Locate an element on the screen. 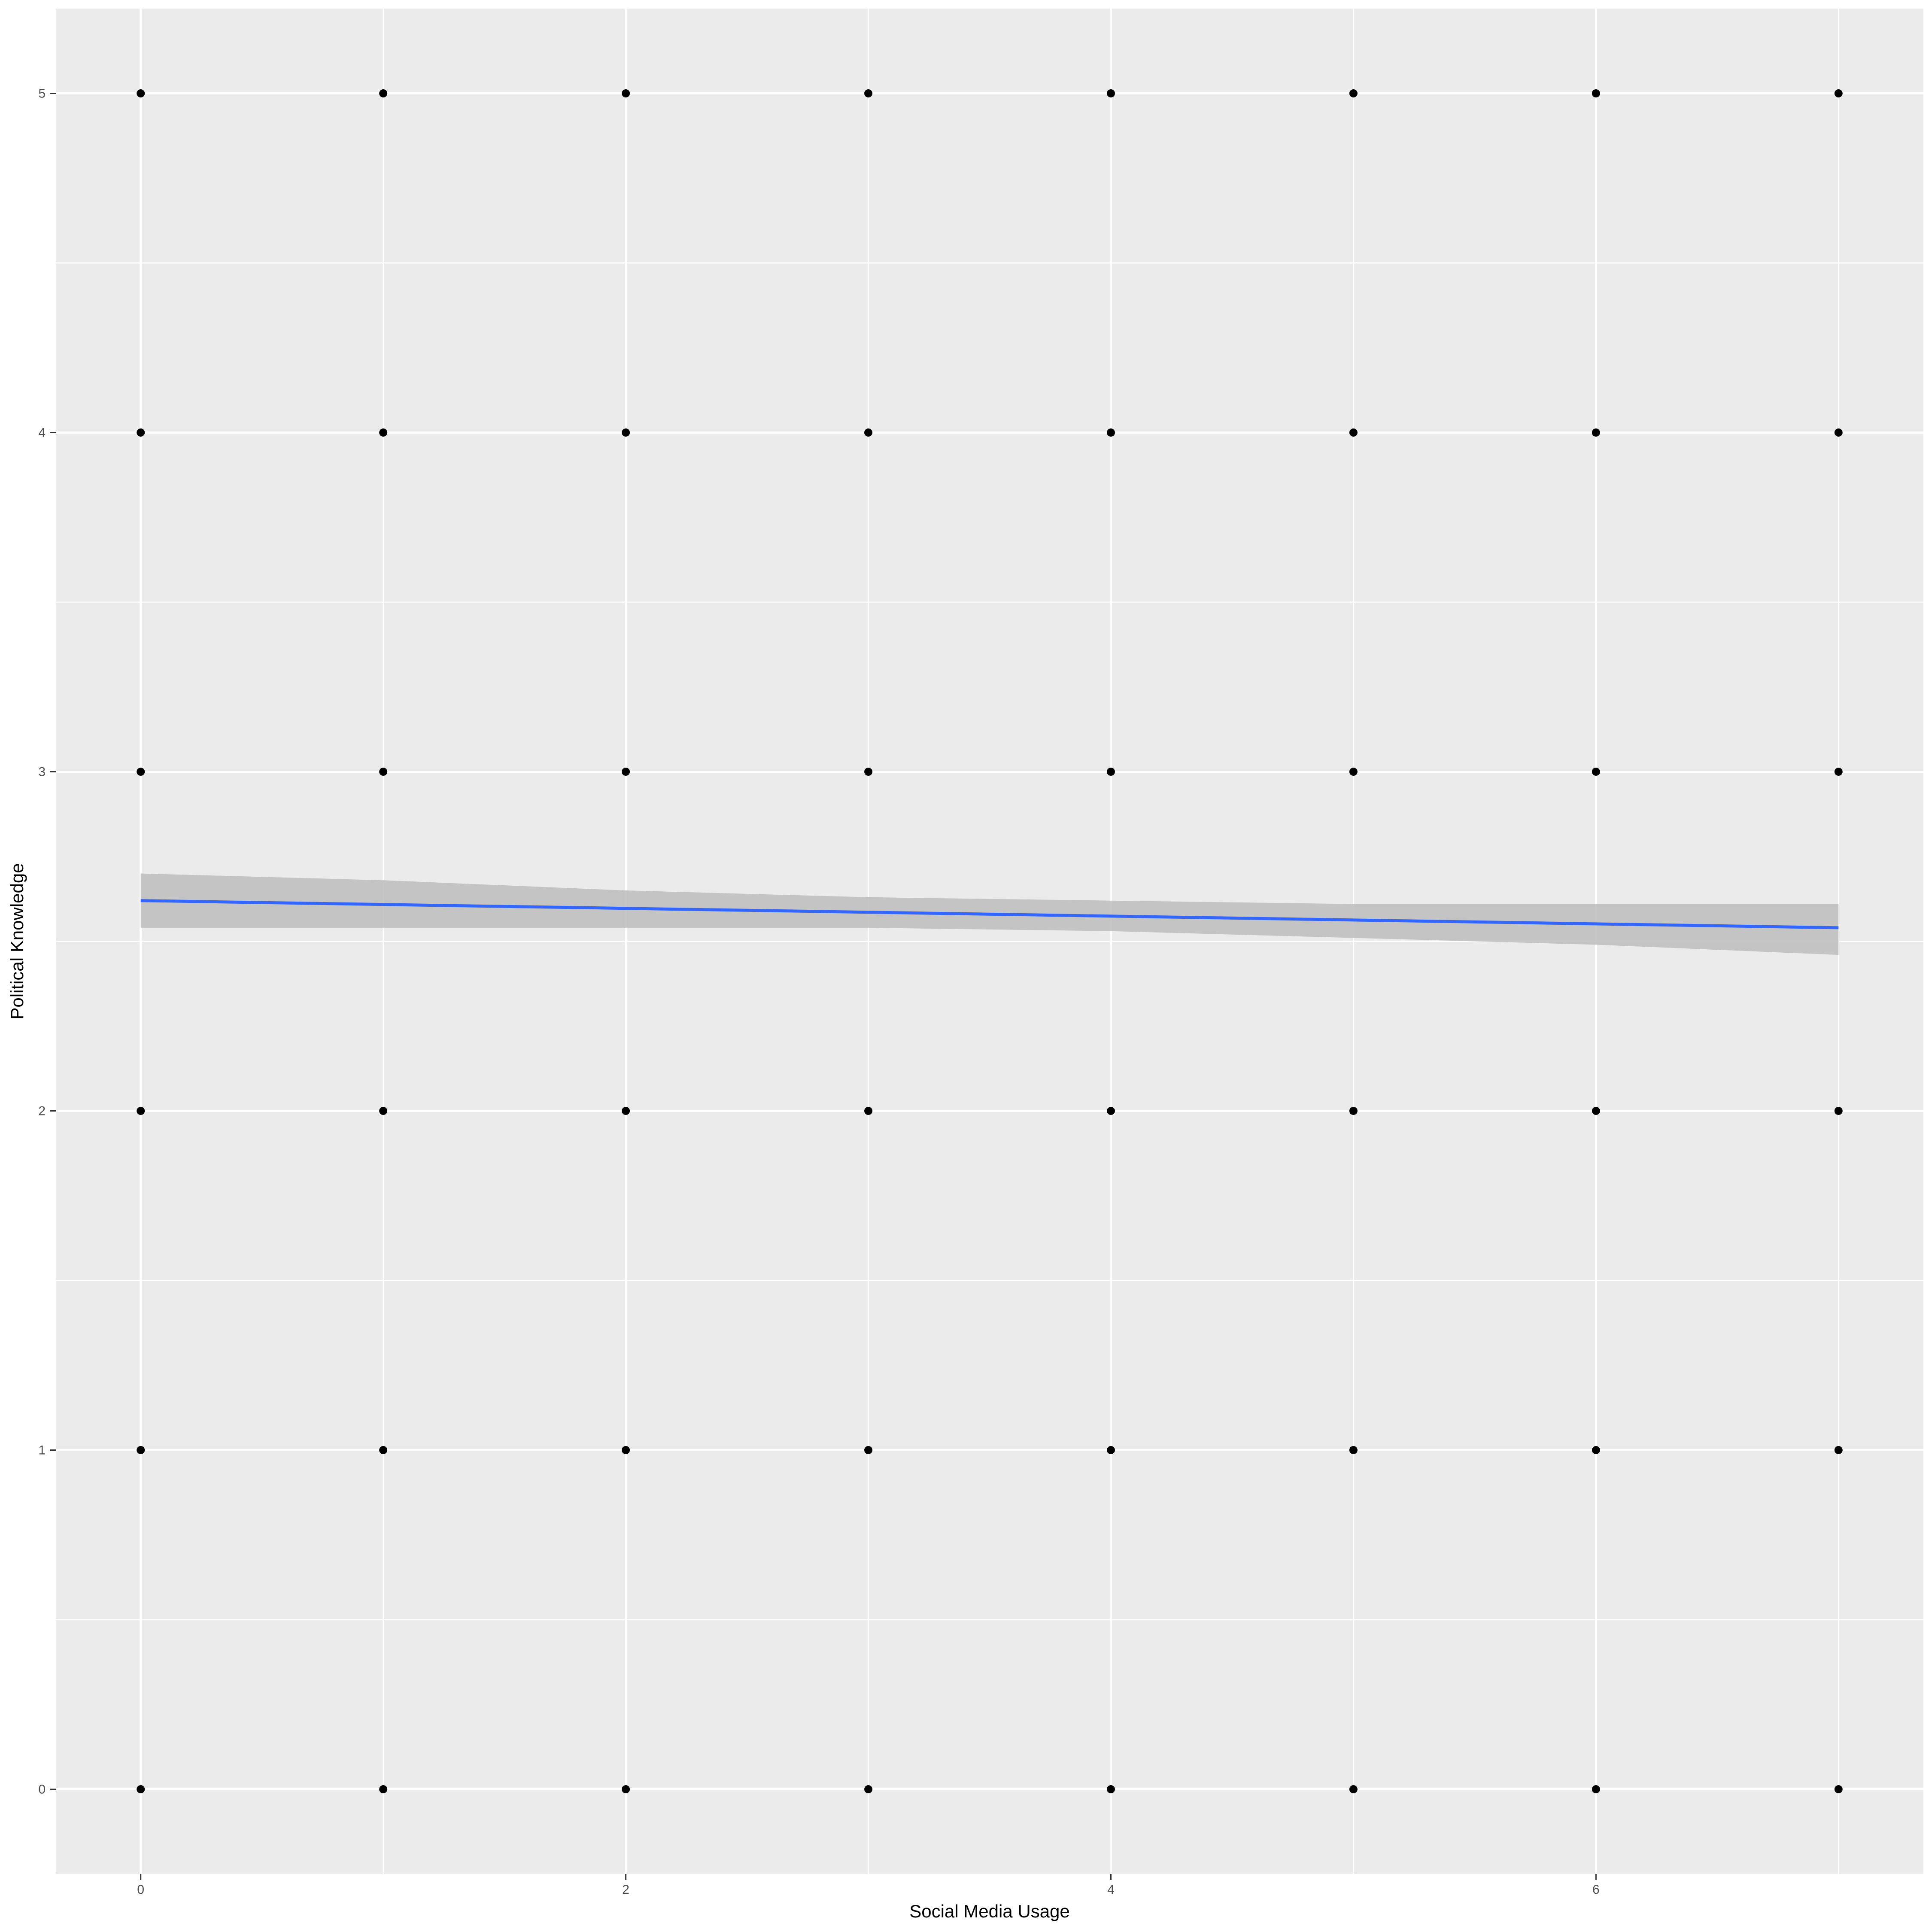  y-tick-label: 0 is located at coordinates (42, 1790).